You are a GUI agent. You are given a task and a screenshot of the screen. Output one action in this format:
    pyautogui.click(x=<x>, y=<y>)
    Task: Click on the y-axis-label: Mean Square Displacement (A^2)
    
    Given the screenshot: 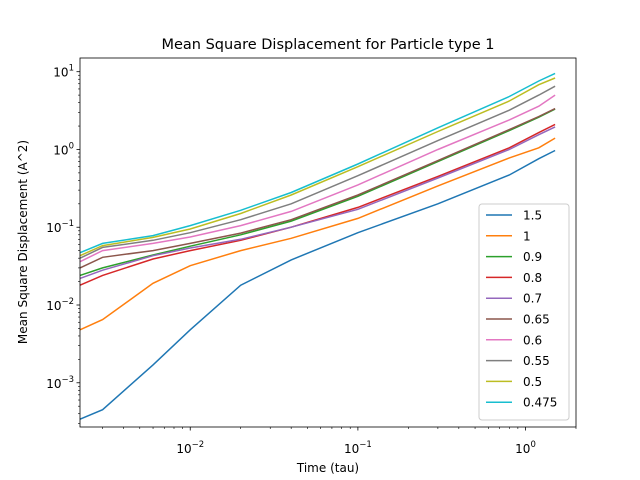 What is the action you would take?
    pyautogui.click(x=23, y=242)
    